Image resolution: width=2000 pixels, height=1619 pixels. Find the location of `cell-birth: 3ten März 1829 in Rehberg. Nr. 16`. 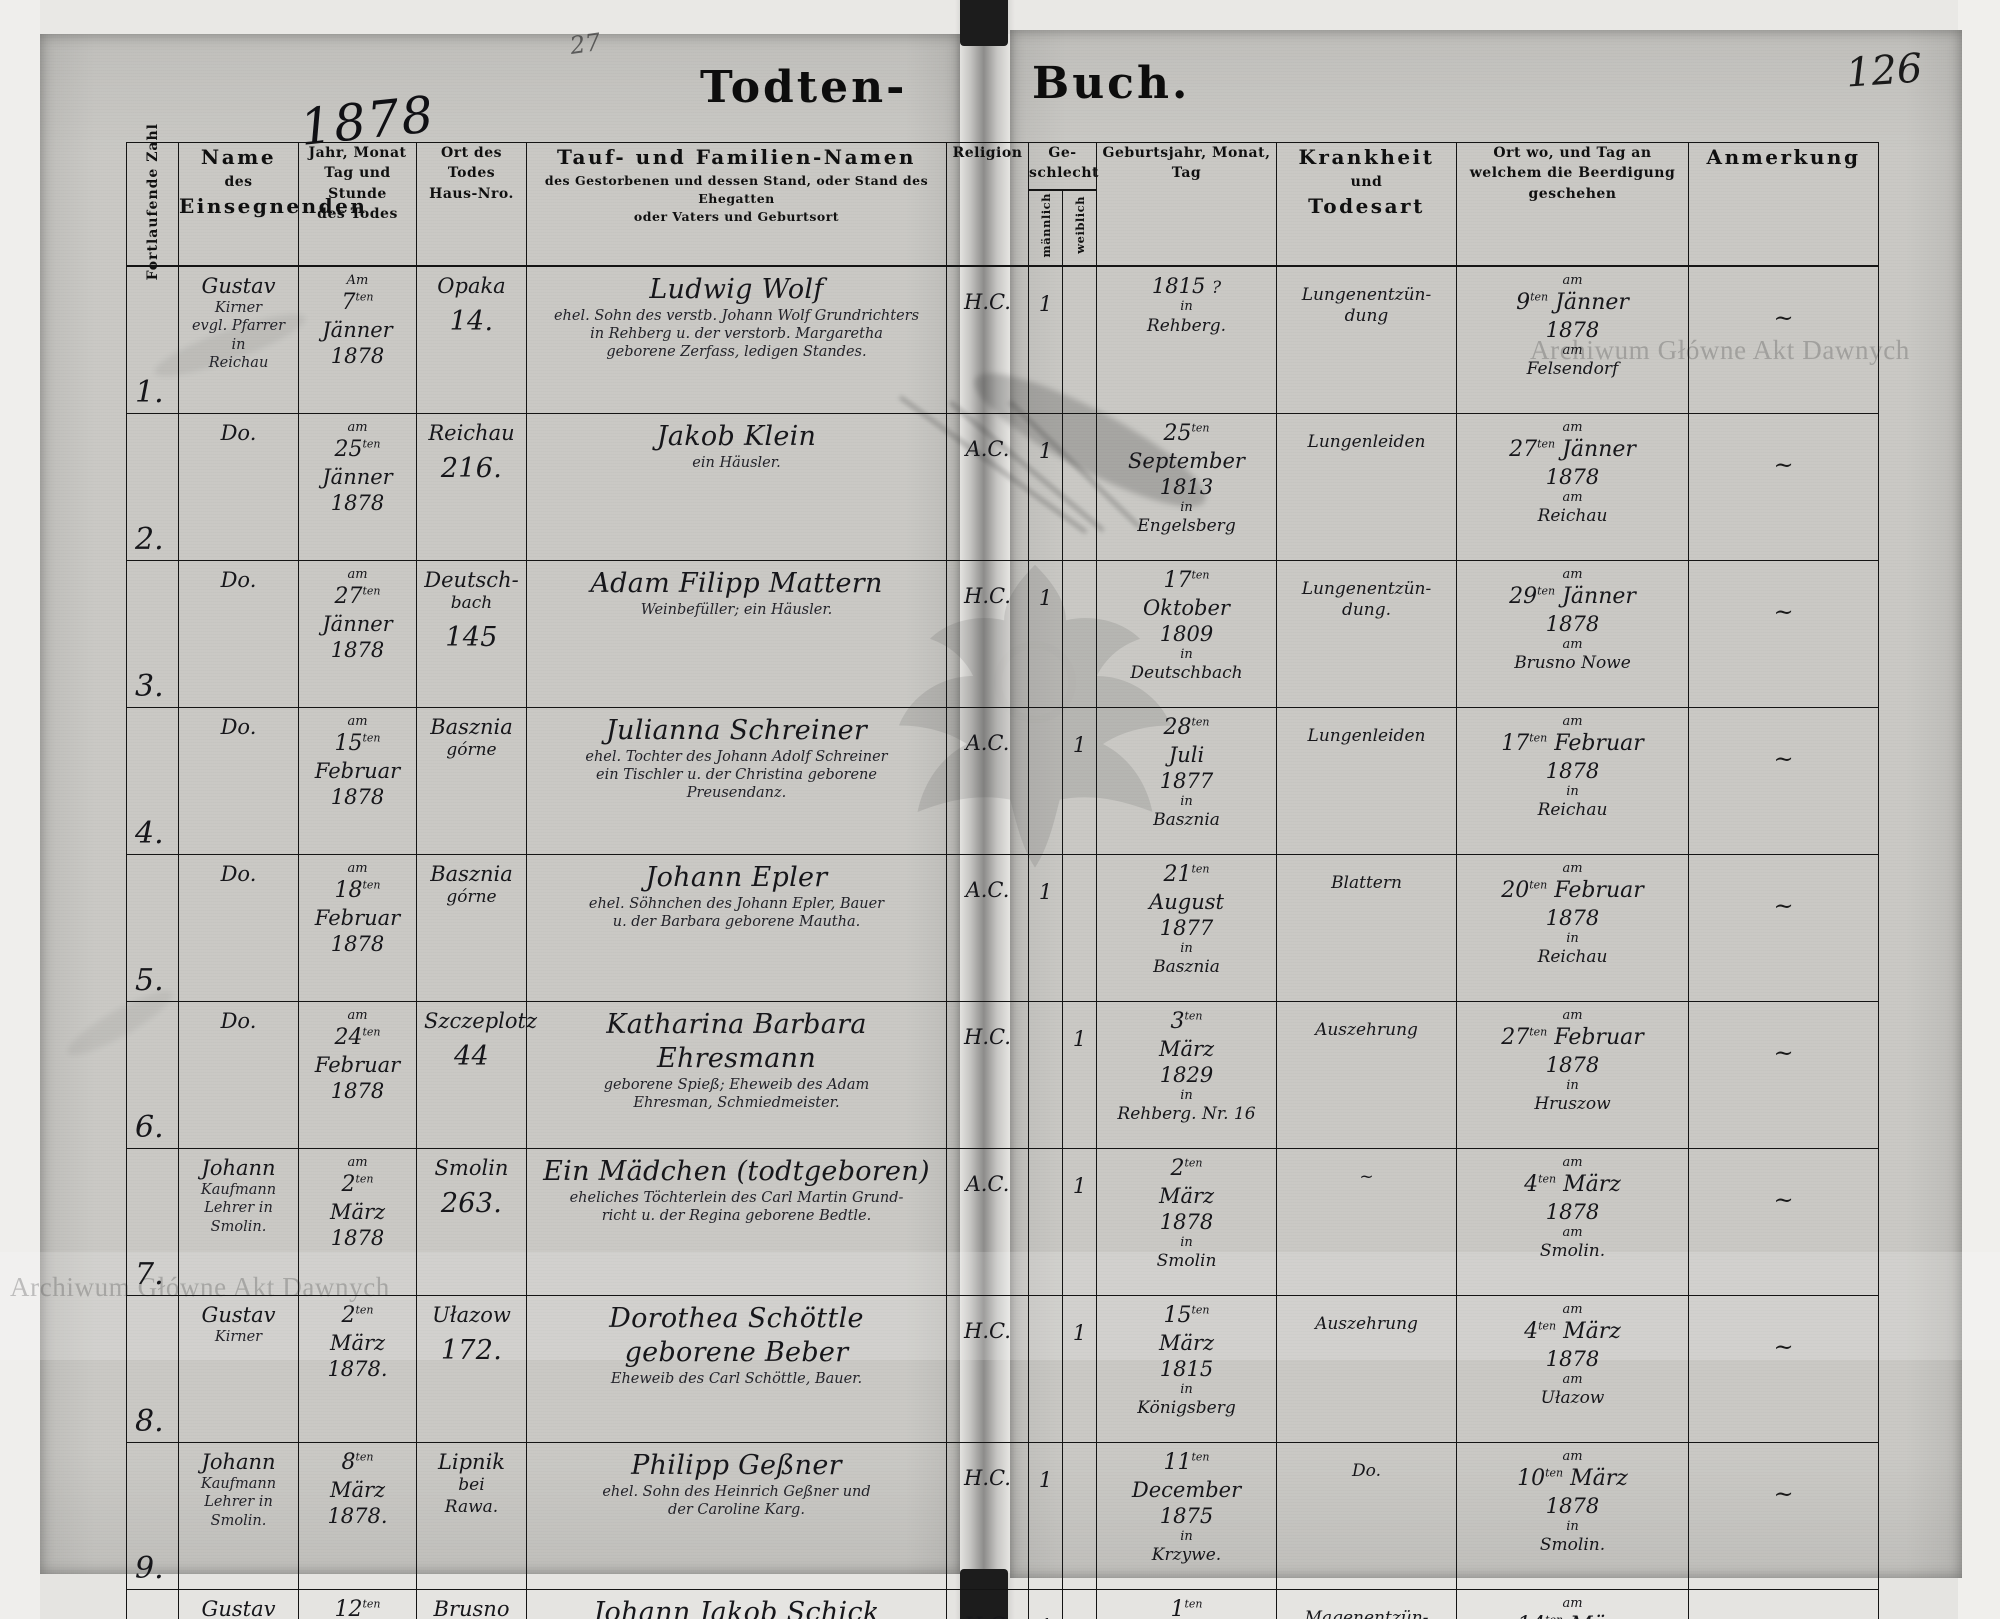

cell-birth: 3ten März 1829 in Rehberg. Nr. 16 is located at coordinates (1186, 1075).